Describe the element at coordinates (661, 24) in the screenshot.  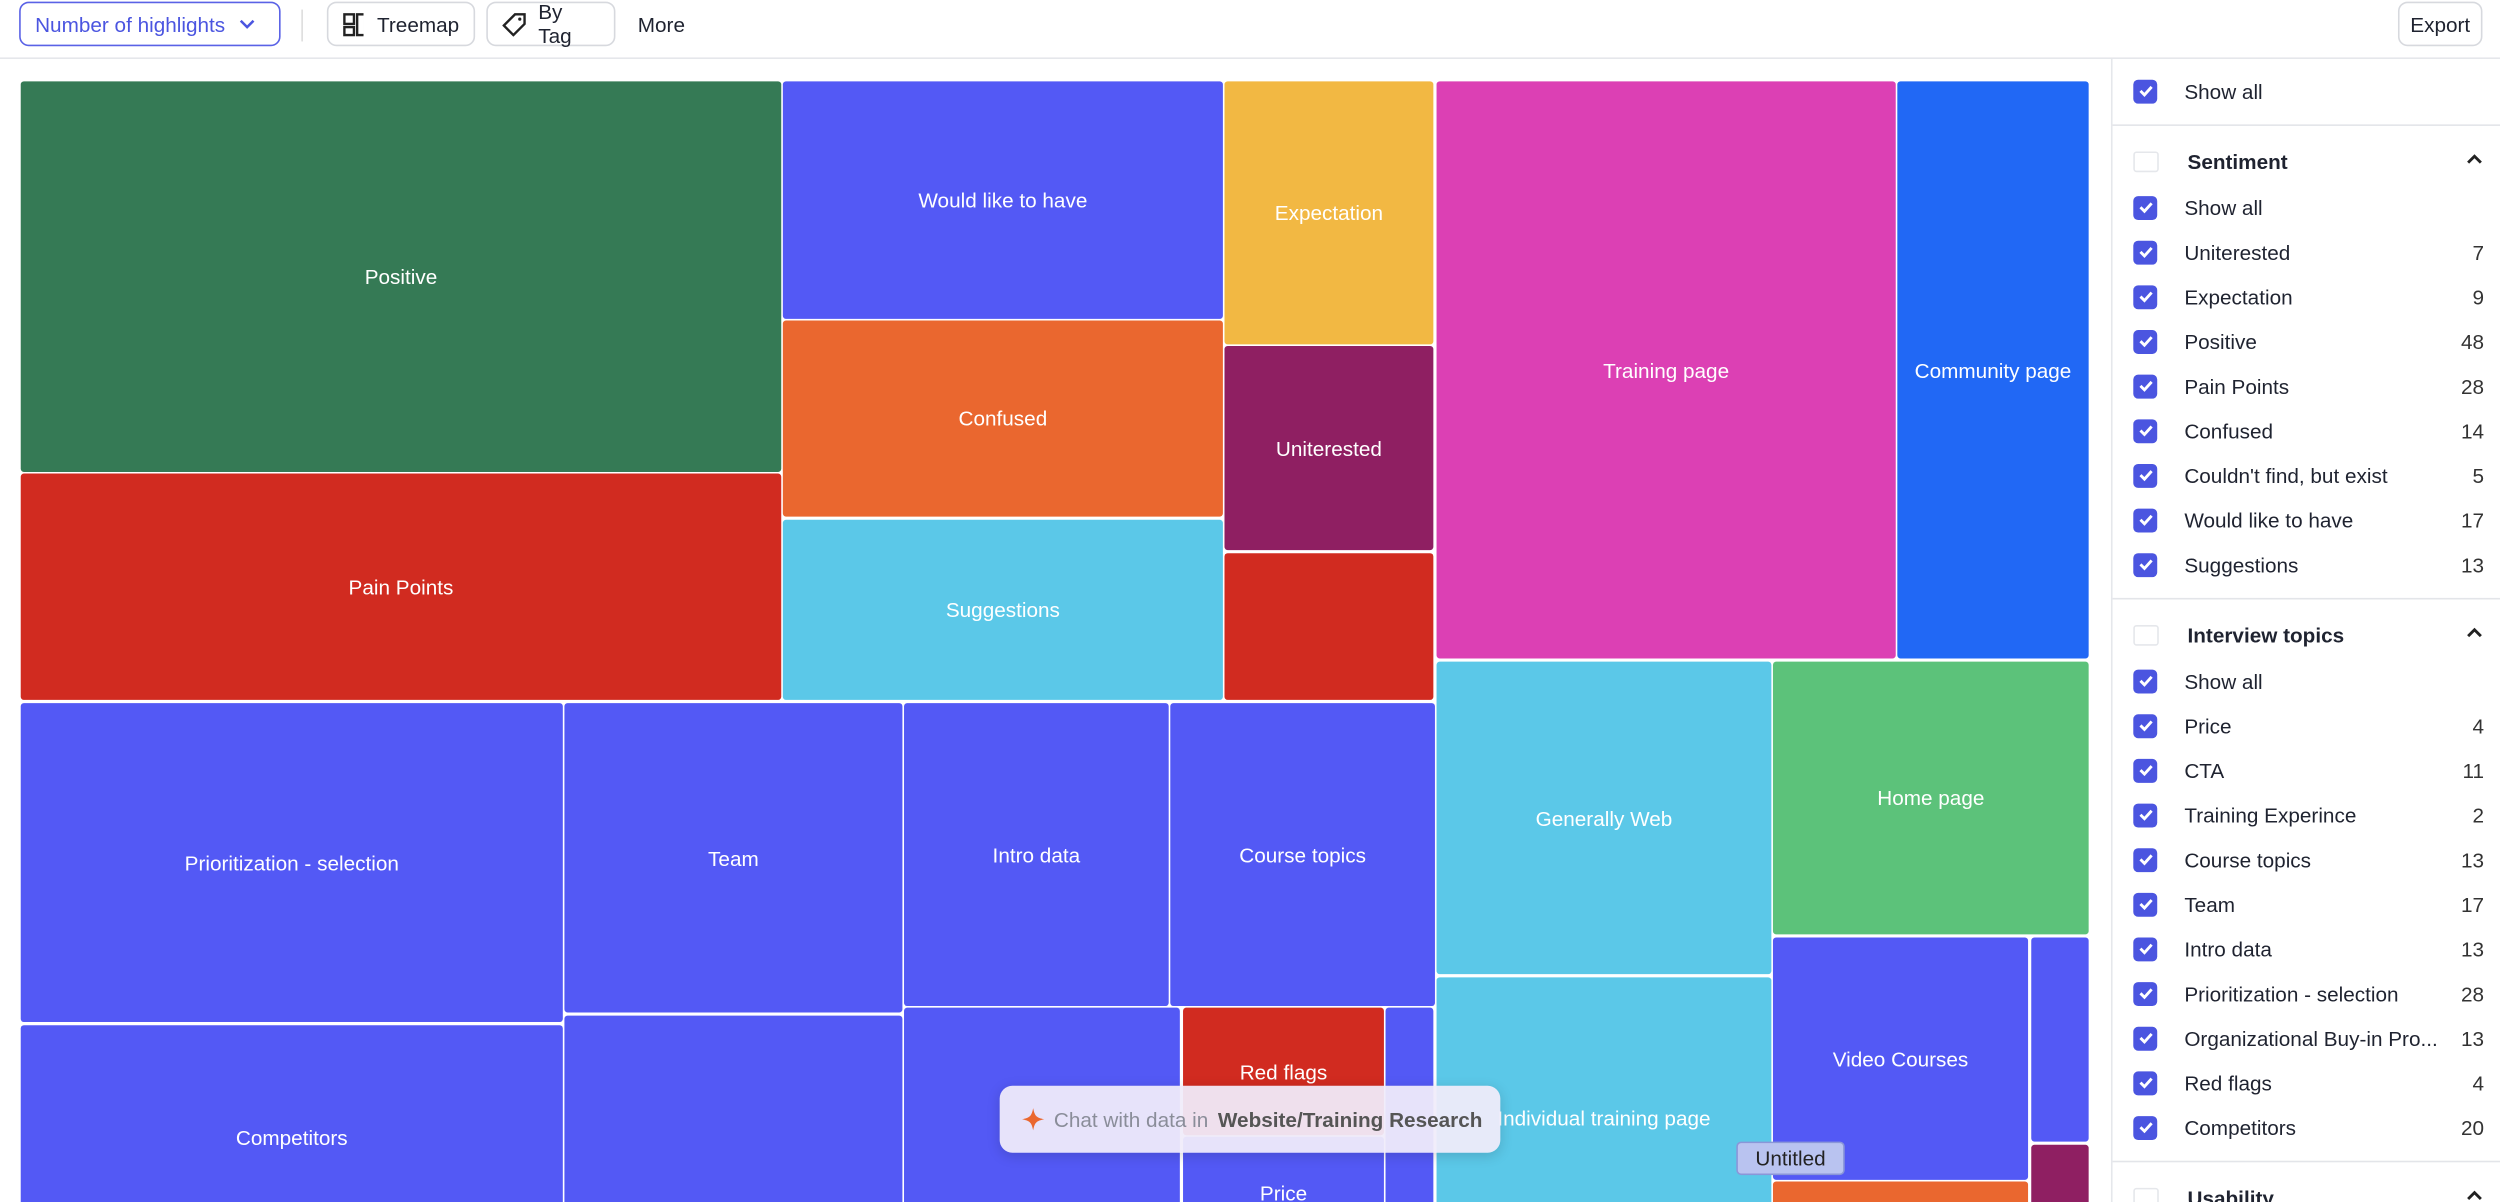
I see `more-button: More` at that location.